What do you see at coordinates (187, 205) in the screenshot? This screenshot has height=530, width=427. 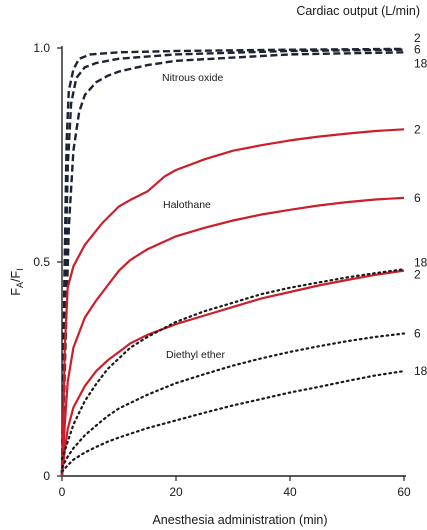 I see `annotation-halothane: Halothane` at bounding box center [187, 205].